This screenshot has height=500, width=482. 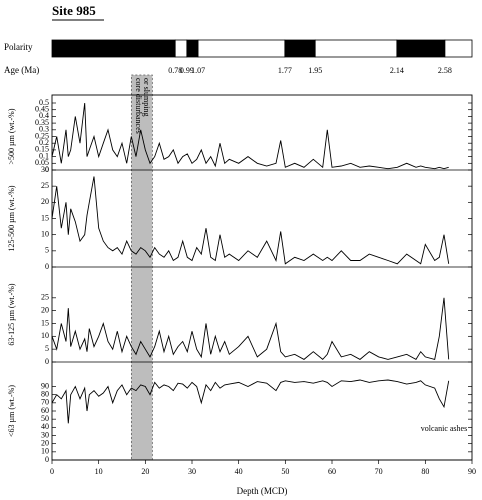 I want to click on y-tick-label: 70, so click(x=45, y=402).